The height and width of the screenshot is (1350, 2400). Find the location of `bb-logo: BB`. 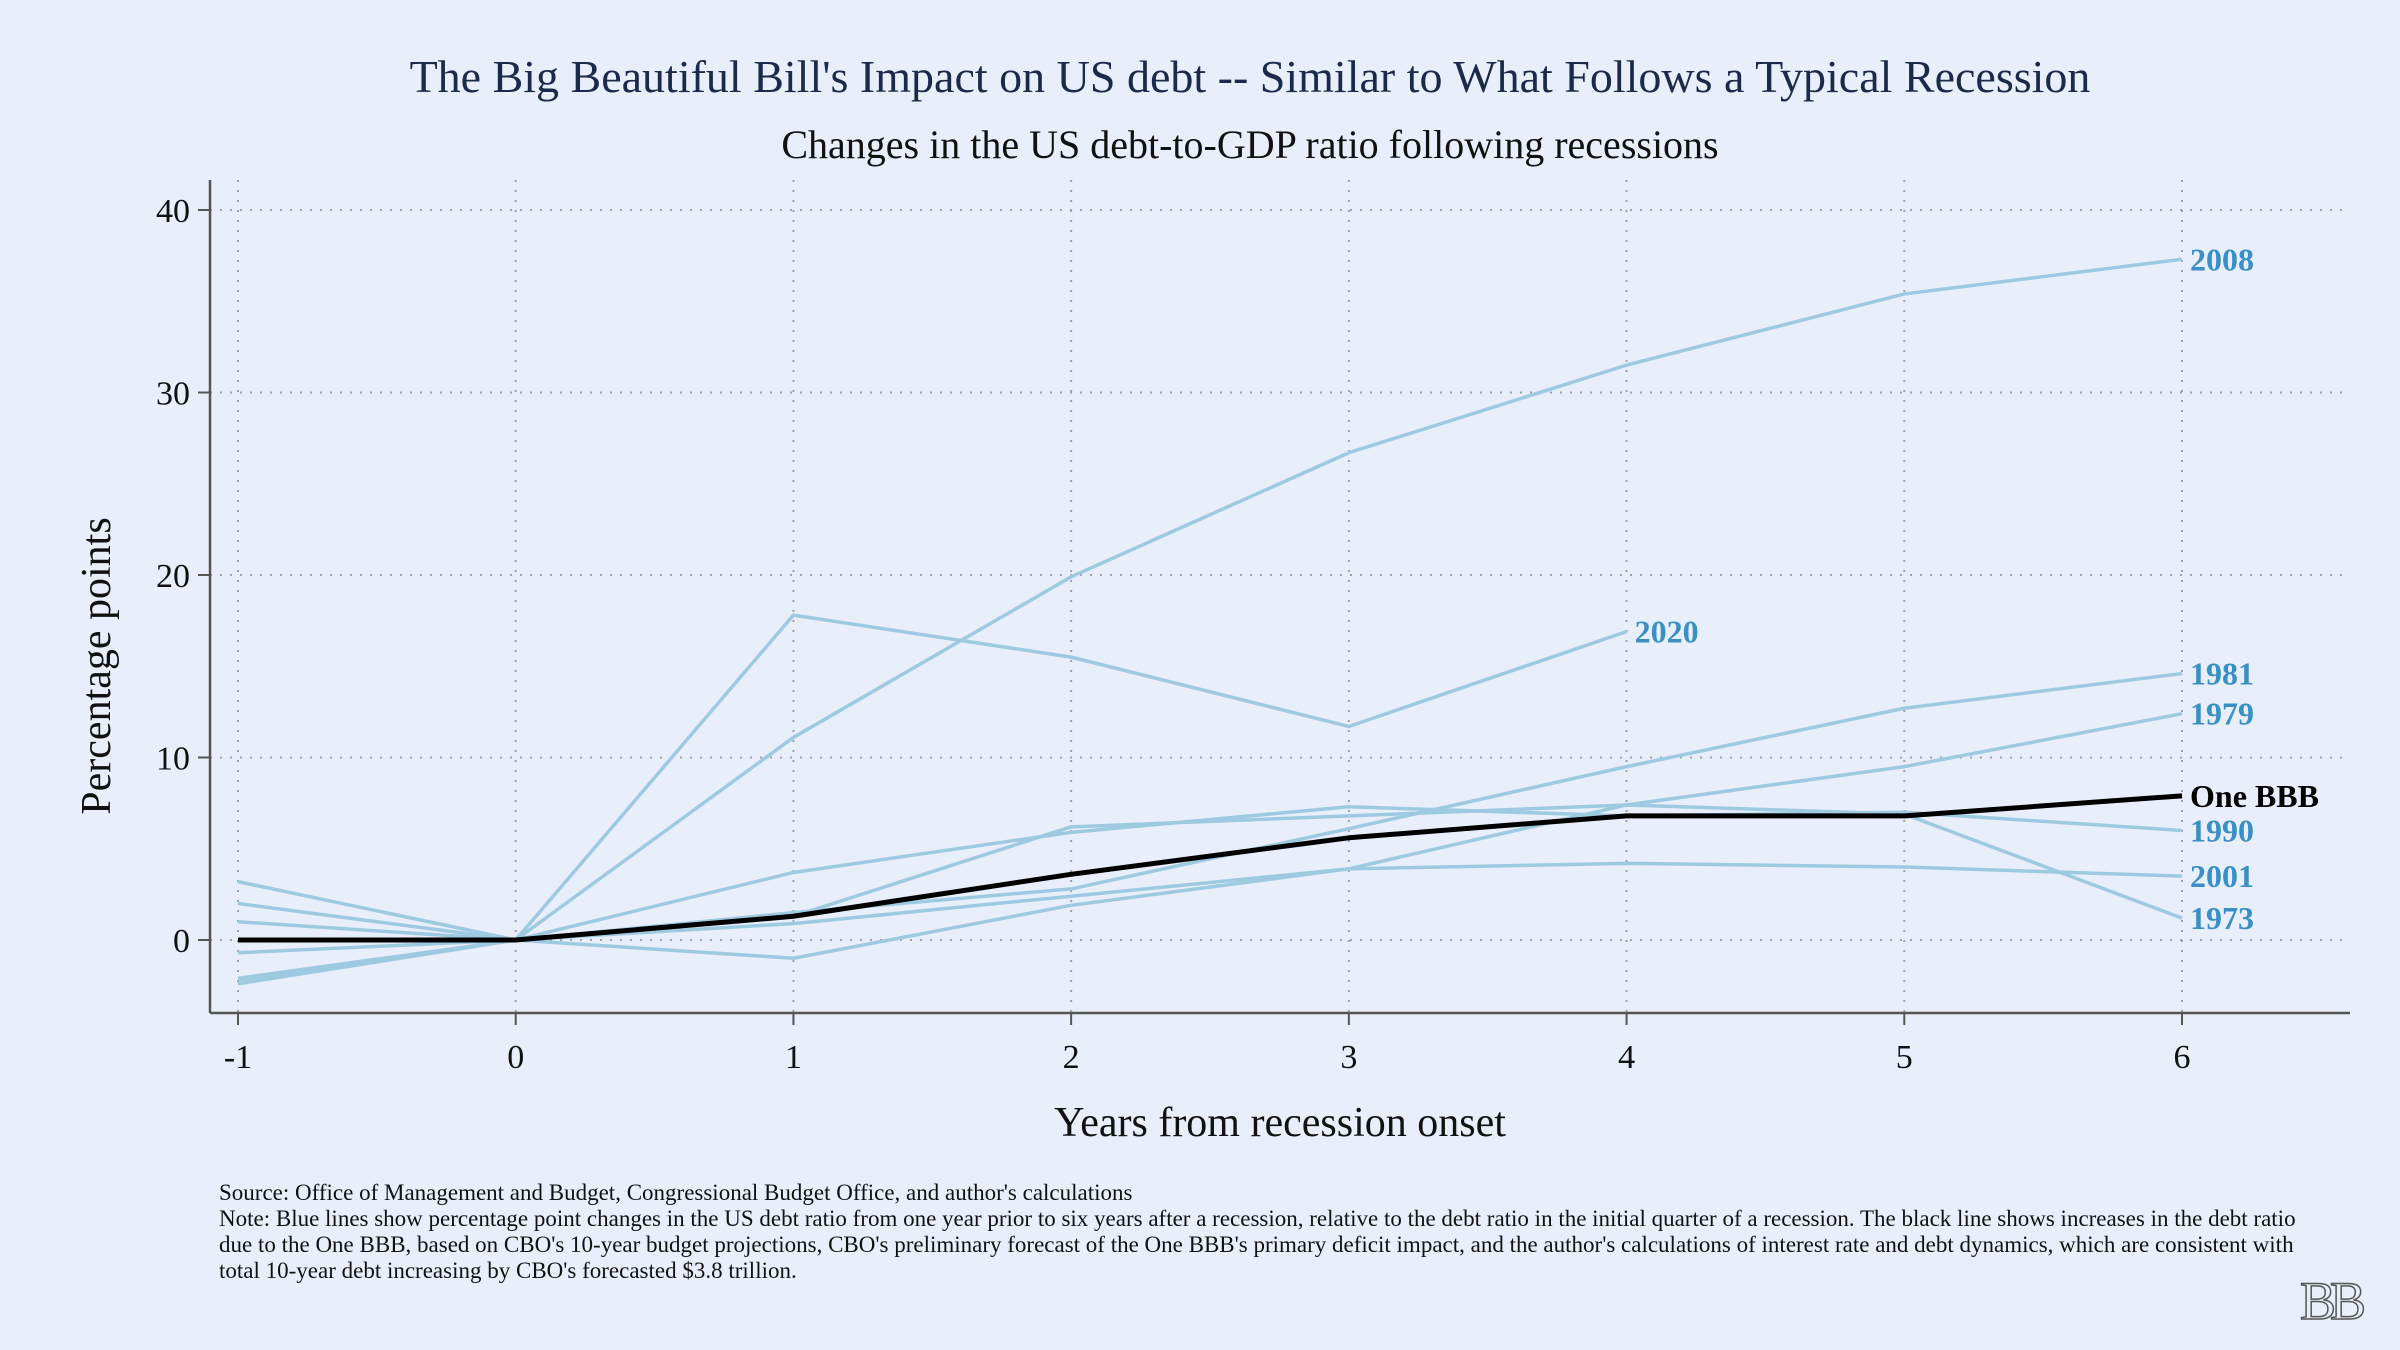

bb-logo: BB is located at coordinates (2333, 1301).